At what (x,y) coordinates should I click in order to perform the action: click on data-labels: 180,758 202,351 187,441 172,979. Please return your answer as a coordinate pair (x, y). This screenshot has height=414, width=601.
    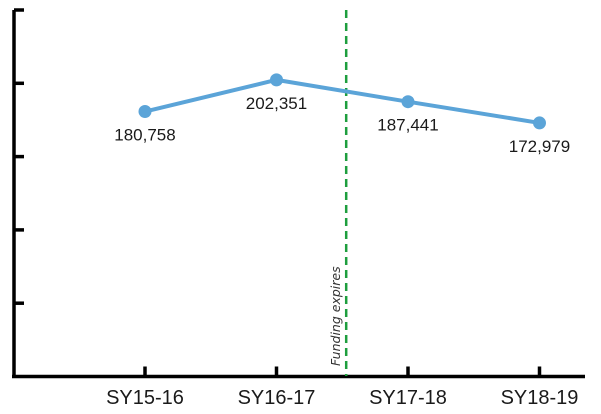
    Looking at the image, I should click on (342, 125).